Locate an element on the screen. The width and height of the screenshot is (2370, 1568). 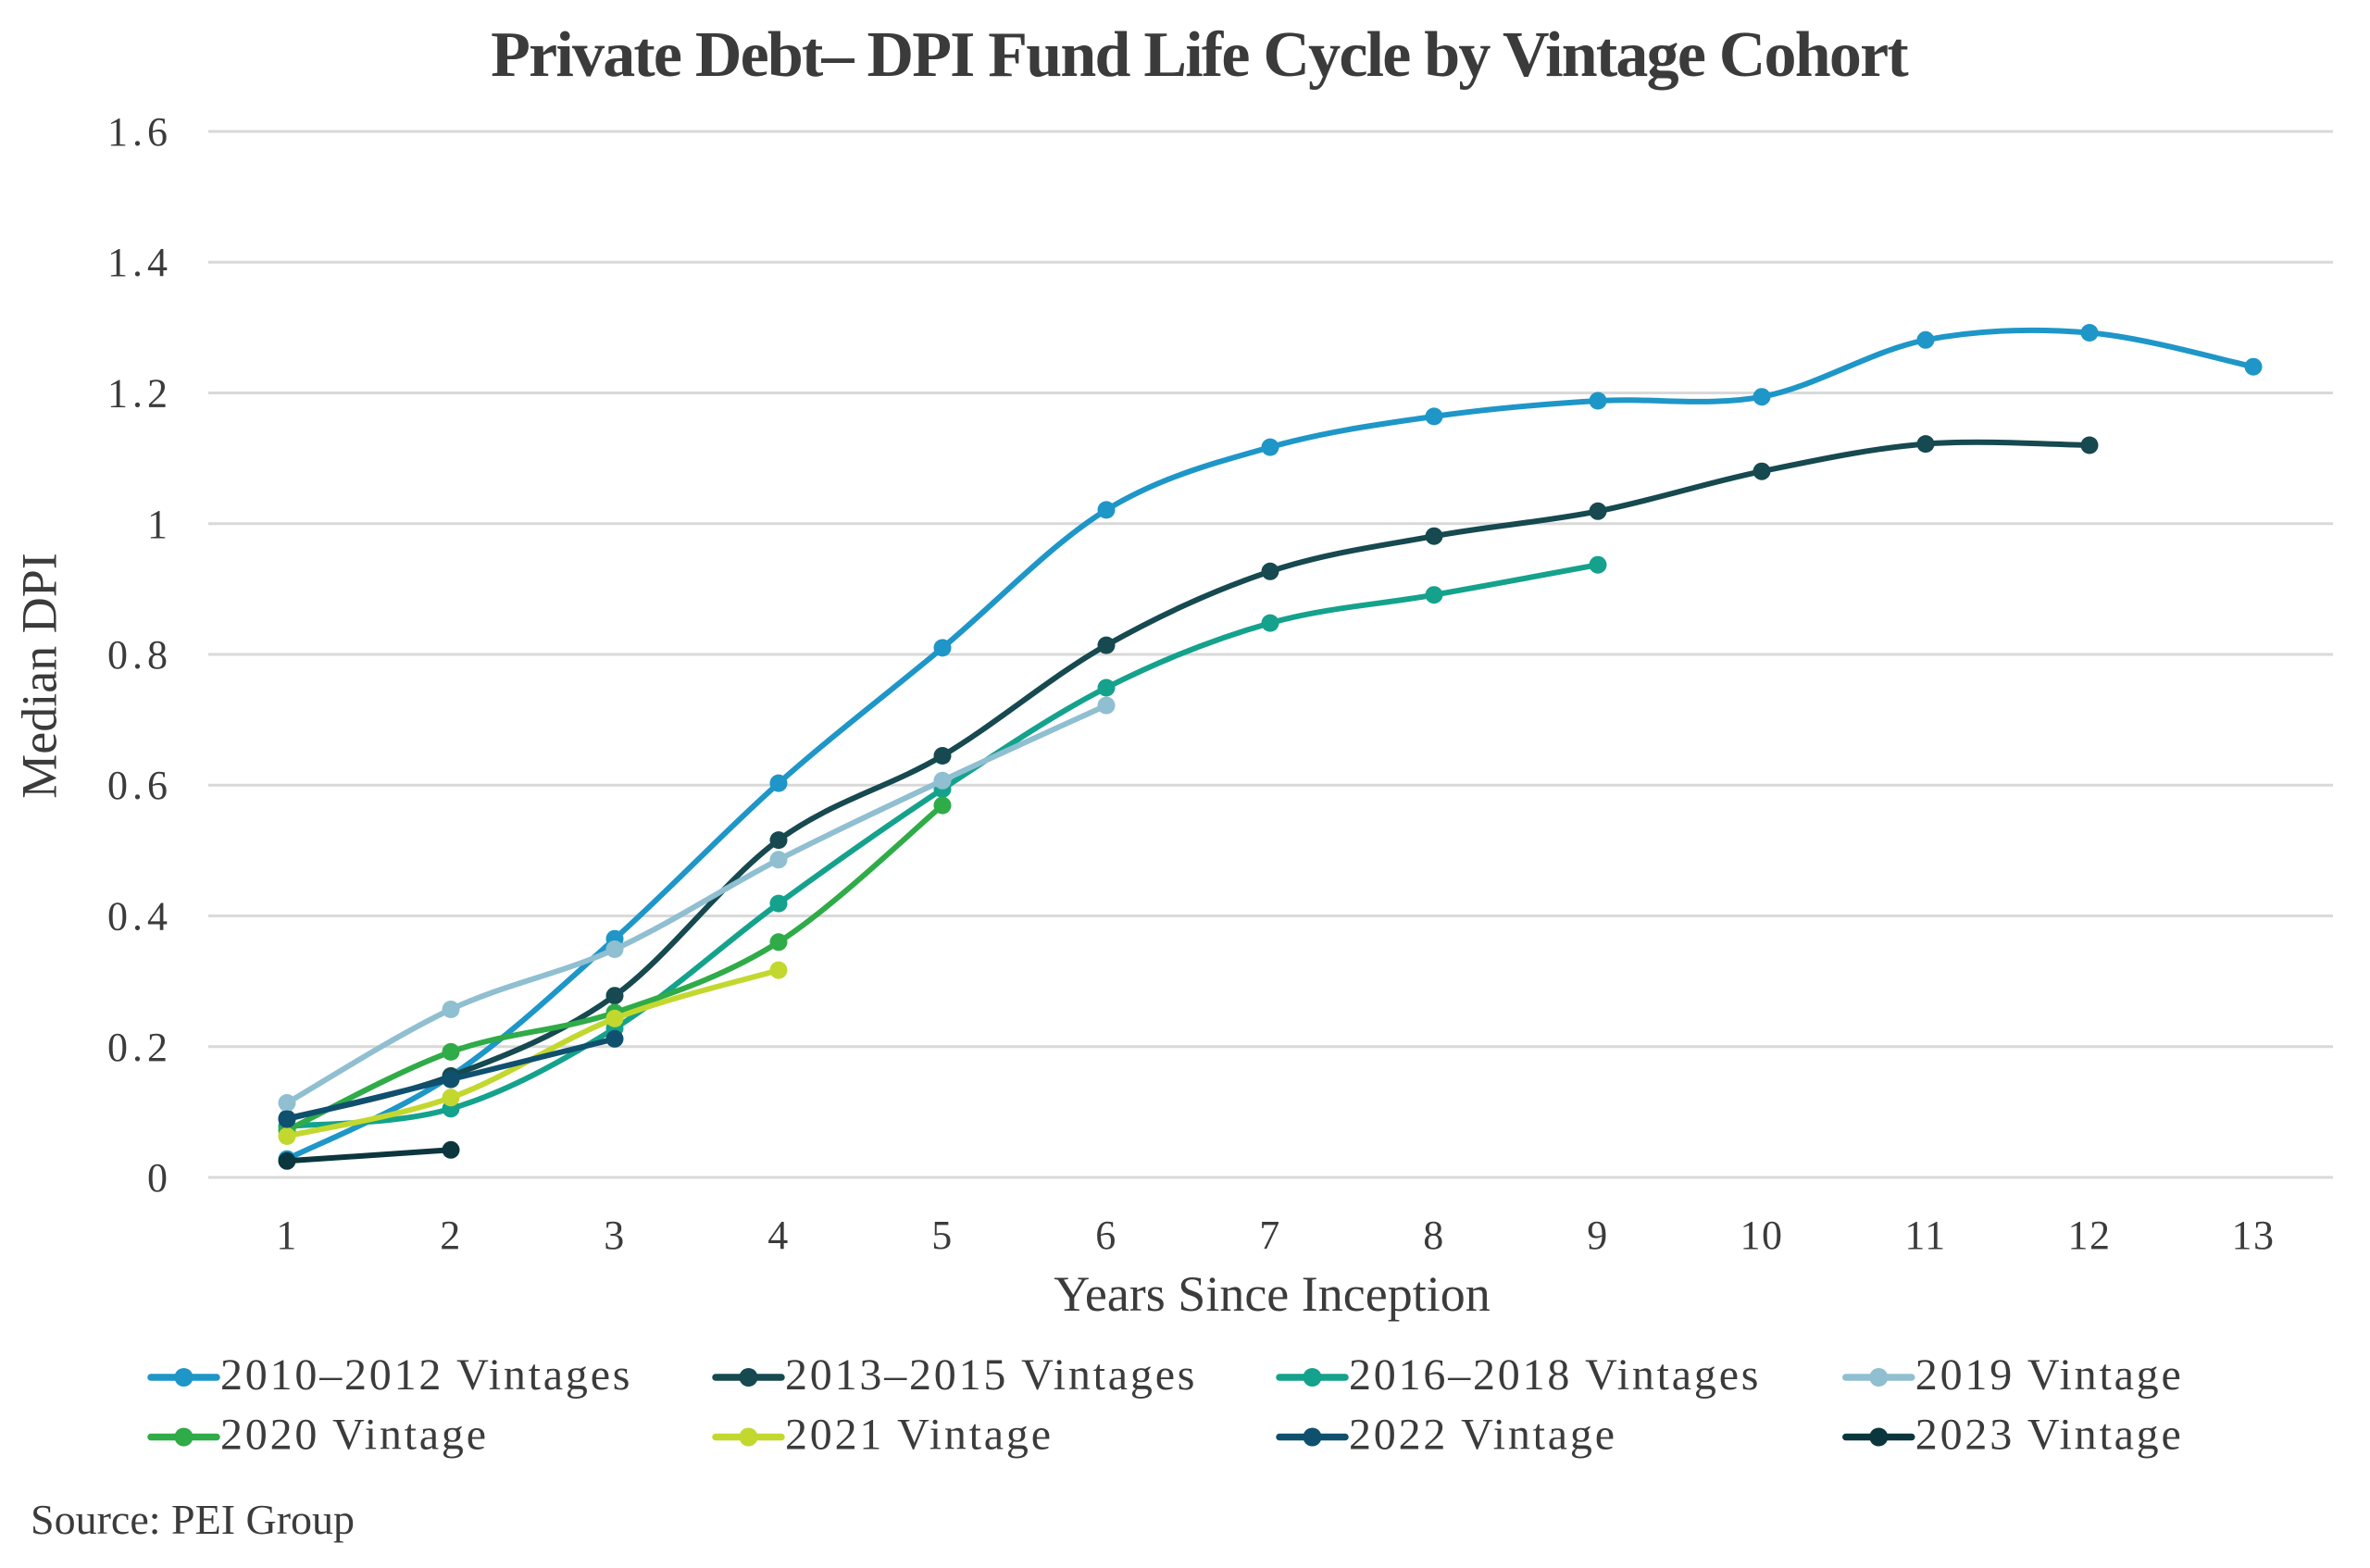
svg-text: Median DPI is located at coordinates (40, 675).